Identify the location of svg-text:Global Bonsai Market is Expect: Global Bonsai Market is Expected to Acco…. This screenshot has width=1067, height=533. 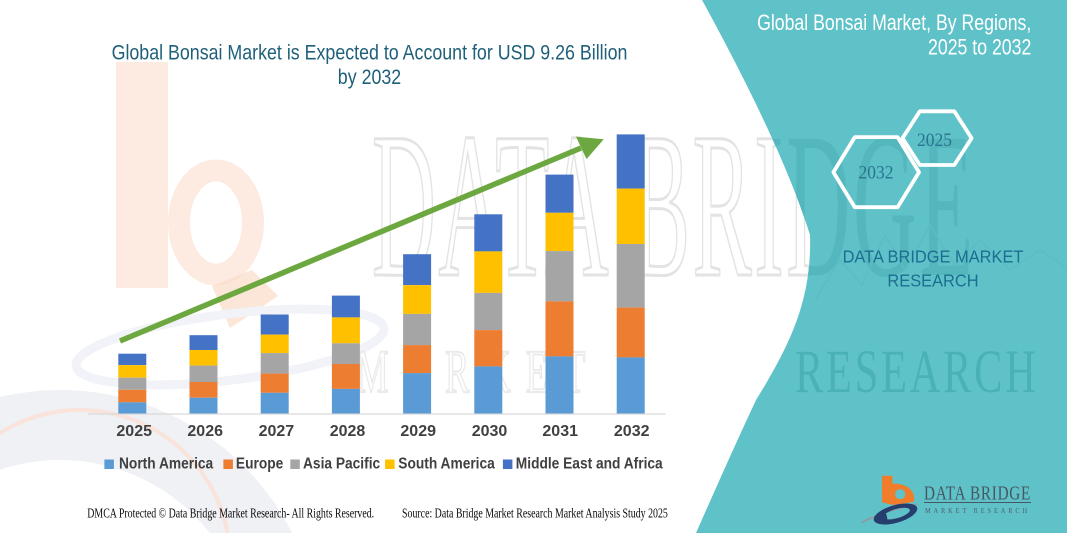
(370, 53).